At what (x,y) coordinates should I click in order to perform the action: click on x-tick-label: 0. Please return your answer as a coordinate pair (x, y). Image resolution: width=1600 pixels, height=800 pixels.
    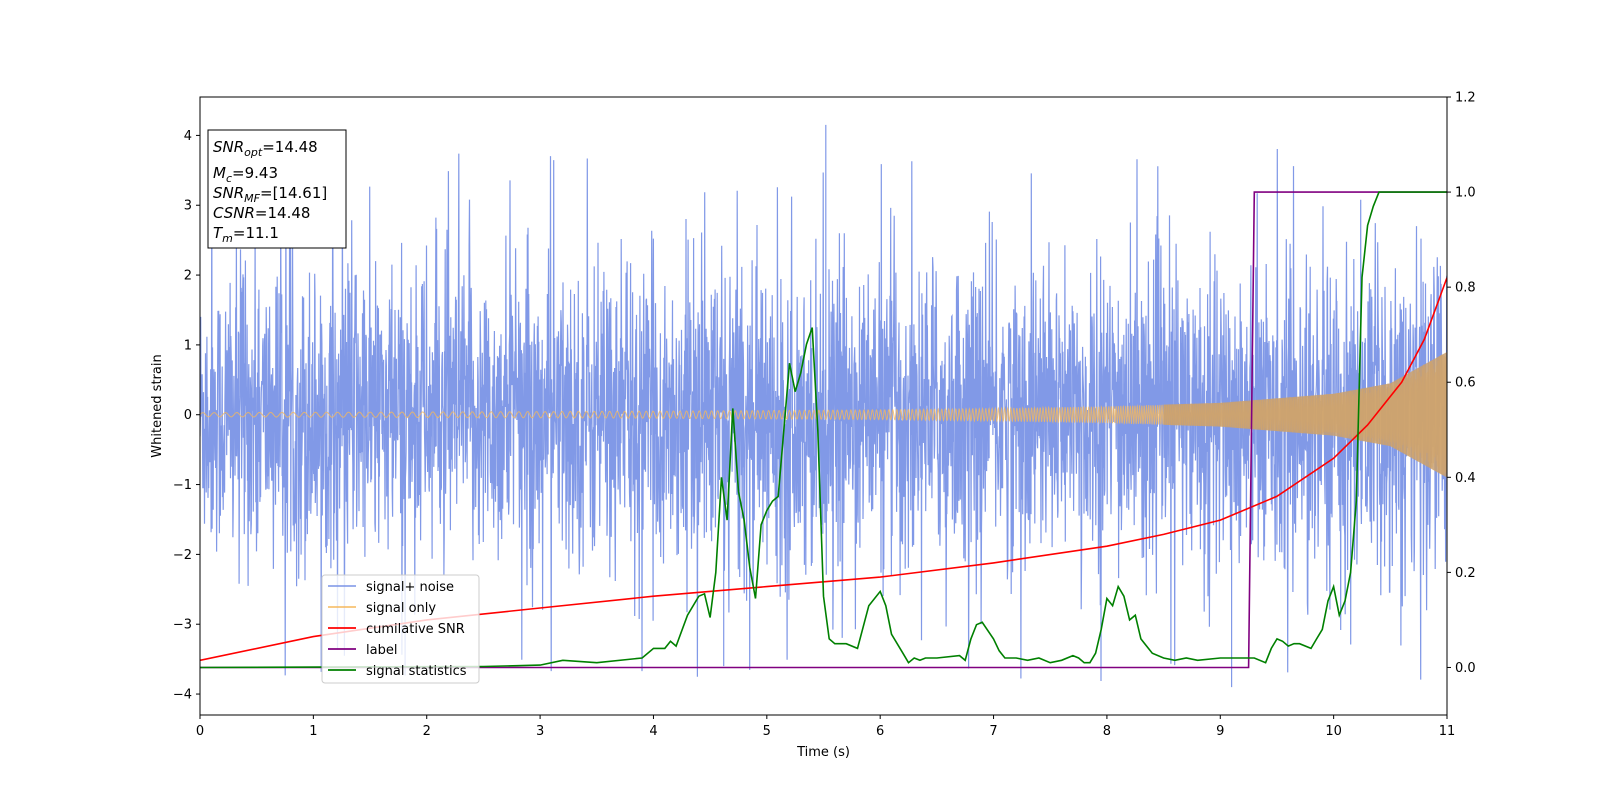
    Looking at the image, I should click on (200, 731).